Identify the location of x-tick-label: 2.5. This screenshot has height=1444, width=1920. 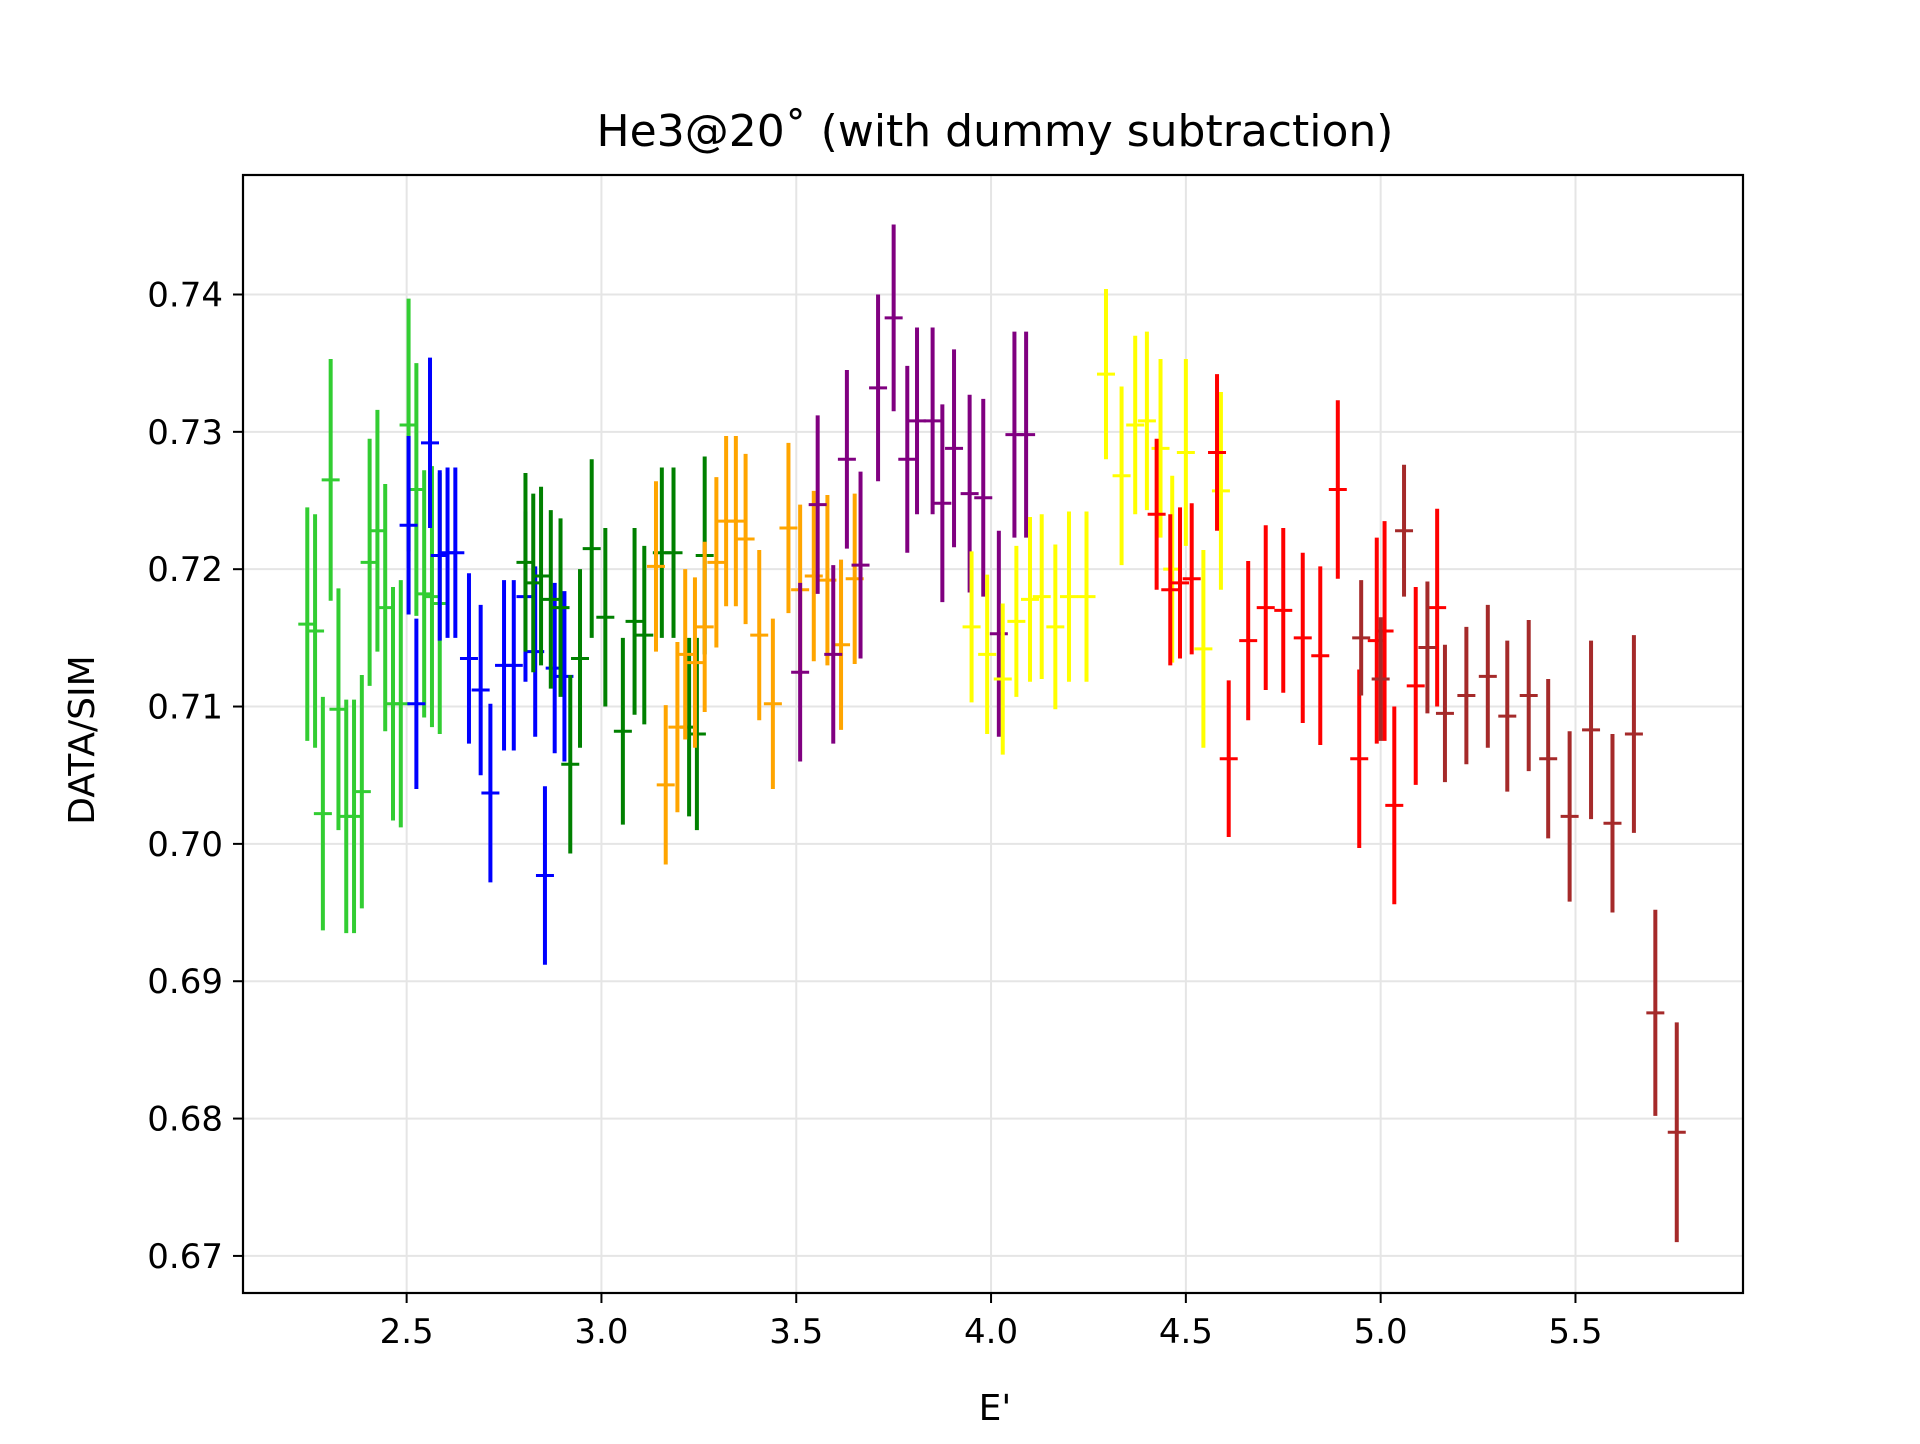
(407, 1332).